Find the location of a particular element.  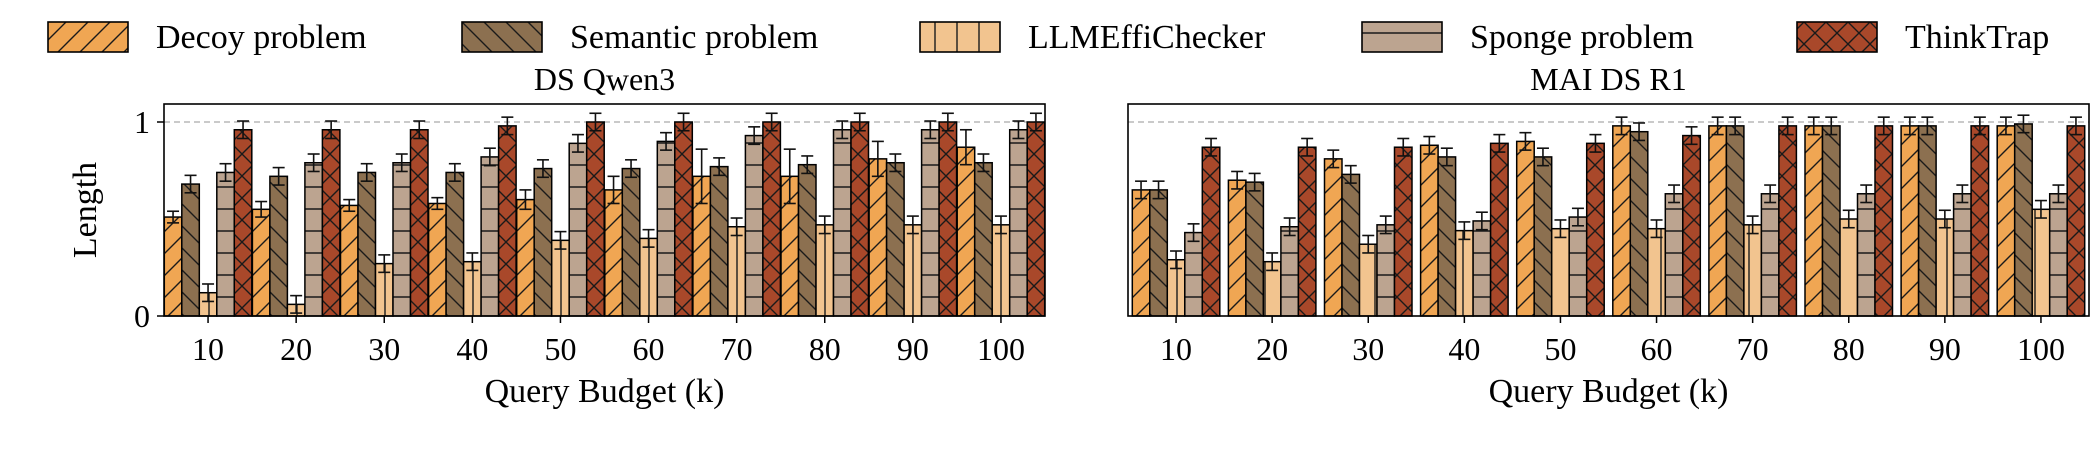

x-axis-label: Query Budget (k) is located at coordinates (605, 391).